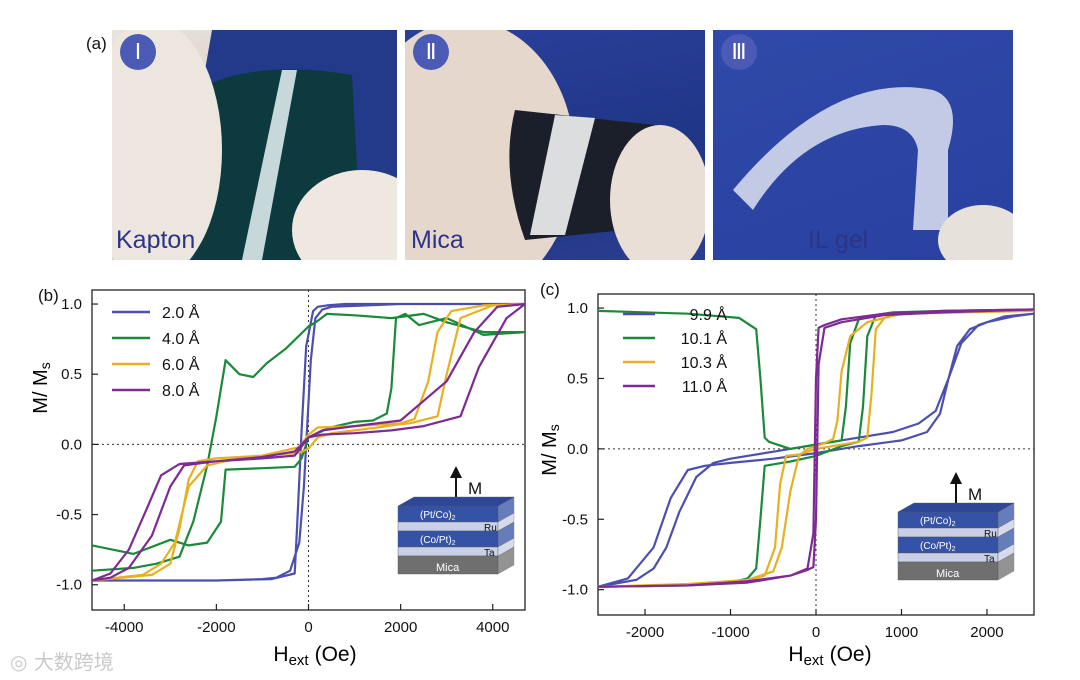  What do you see at coordinates (181, 390) in the screenshot?
I see `chart-b-legend-label: 8.0 Å` at bounding box center [181, 390].